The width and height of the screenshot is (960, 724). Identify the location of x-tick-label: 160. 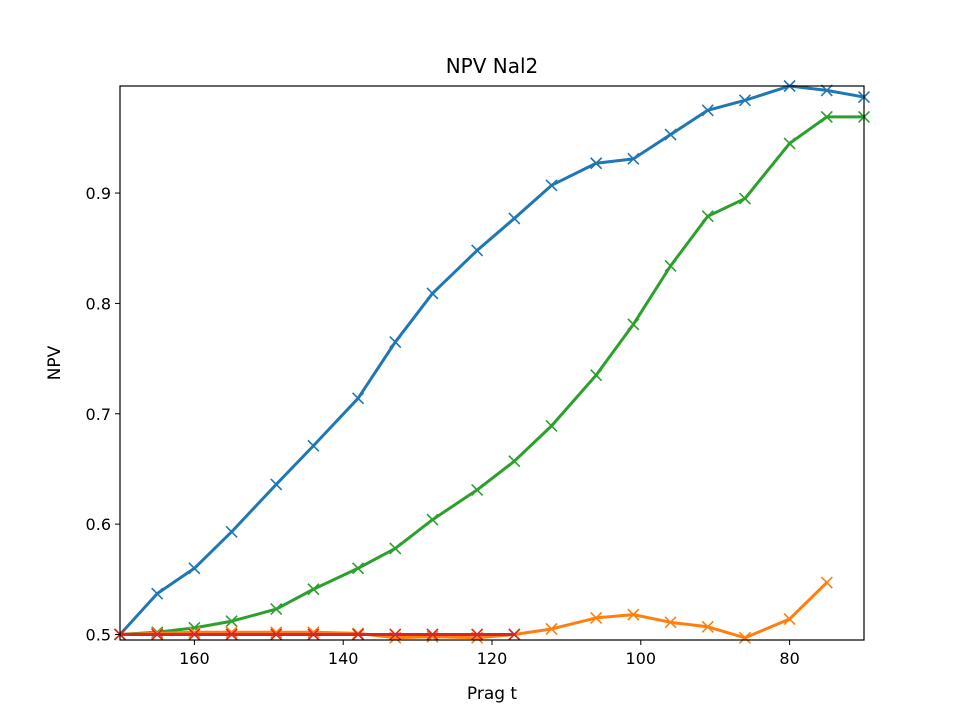
(194, 658).